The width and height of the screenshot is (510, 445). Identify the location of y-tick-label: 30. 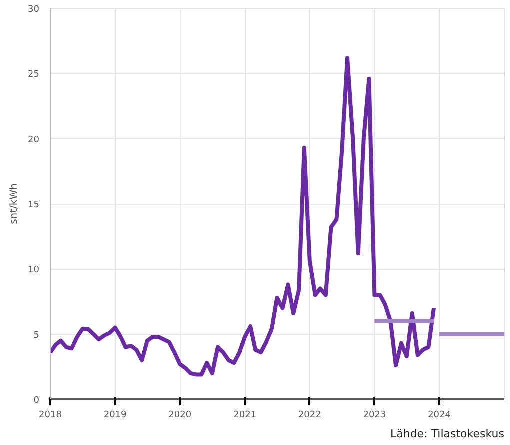
(34, 10).